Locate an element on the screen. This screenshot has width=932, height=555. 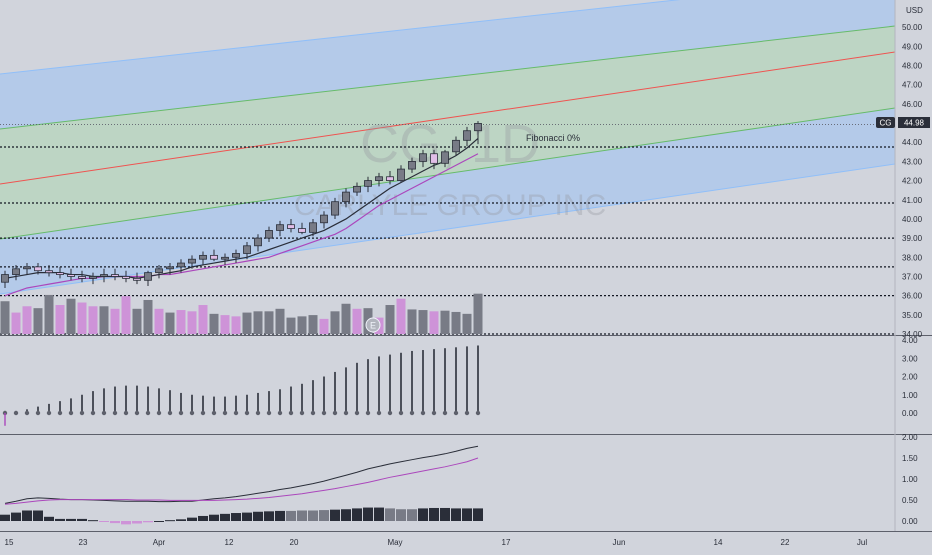
indicator1-tick-label: 3.00 is located at coordinates (910, 358).